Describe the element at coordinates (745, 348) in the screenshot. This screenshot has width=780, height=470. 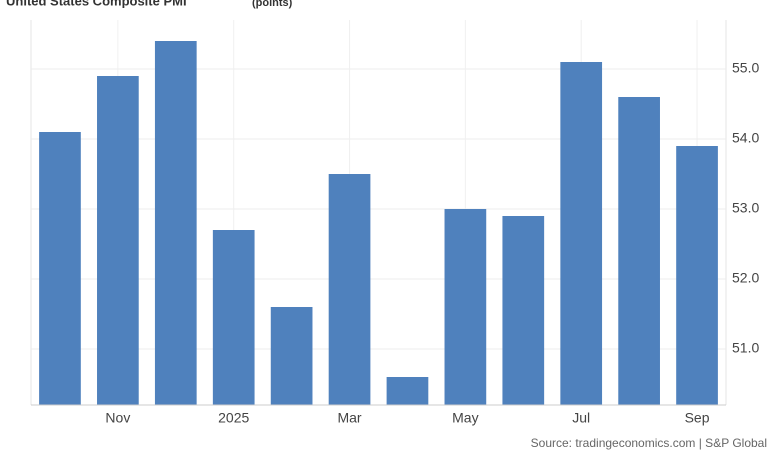
I see `y-tick-label: 51.0` at that location.